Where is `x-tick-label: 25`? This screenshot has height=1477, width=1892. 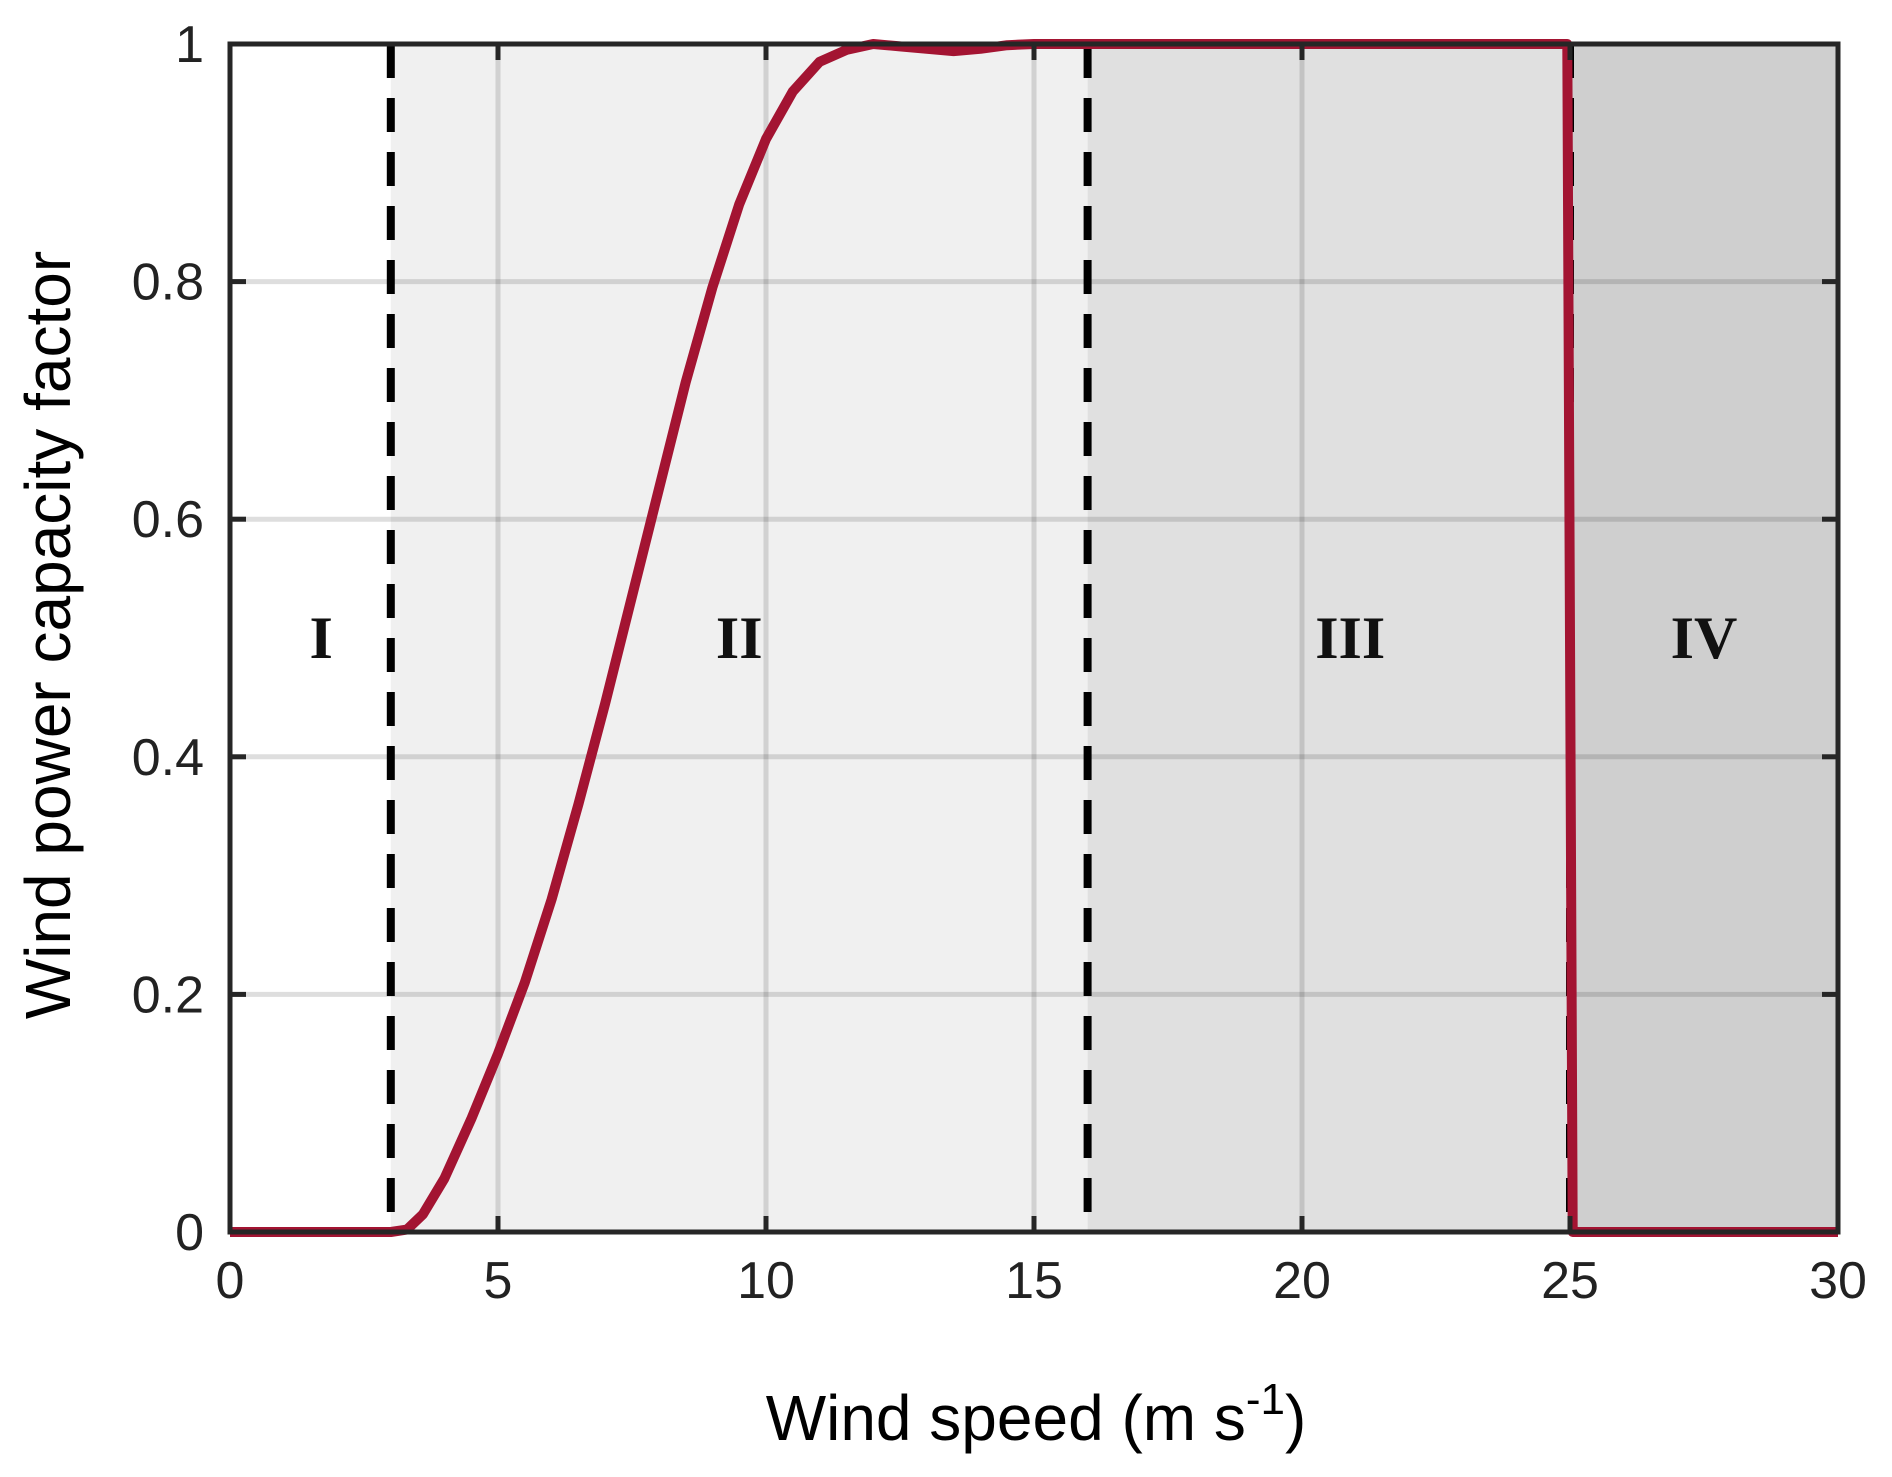
x-tick-label: 25 is located at coordinates (1570, 1281).